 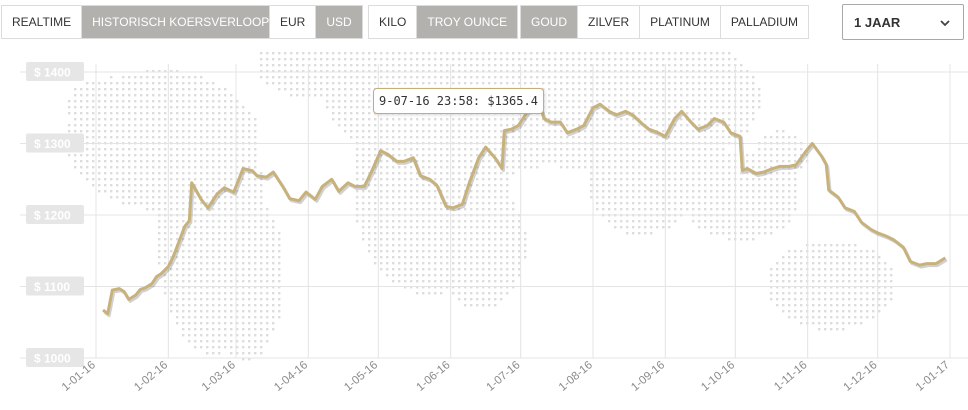 What do you see at coordinates (52, 216) in the screenshot?
I see `y-tick-label: $ 1200` at bounding box center [52, 216].